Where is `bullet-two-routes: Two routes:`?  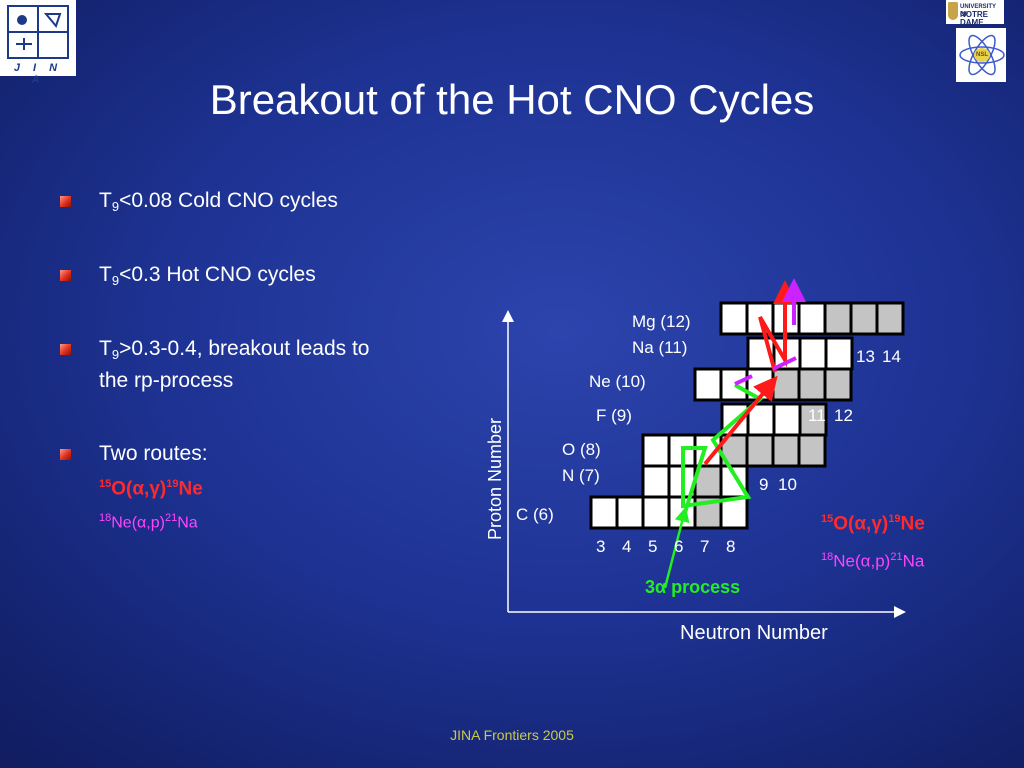 bullet-two-routes: Two routes: is located at coordinates (153, 453).